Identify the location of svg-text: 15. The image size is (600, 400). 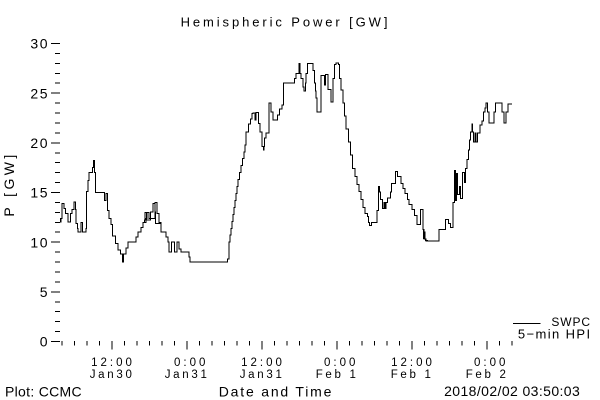
(39, 193).